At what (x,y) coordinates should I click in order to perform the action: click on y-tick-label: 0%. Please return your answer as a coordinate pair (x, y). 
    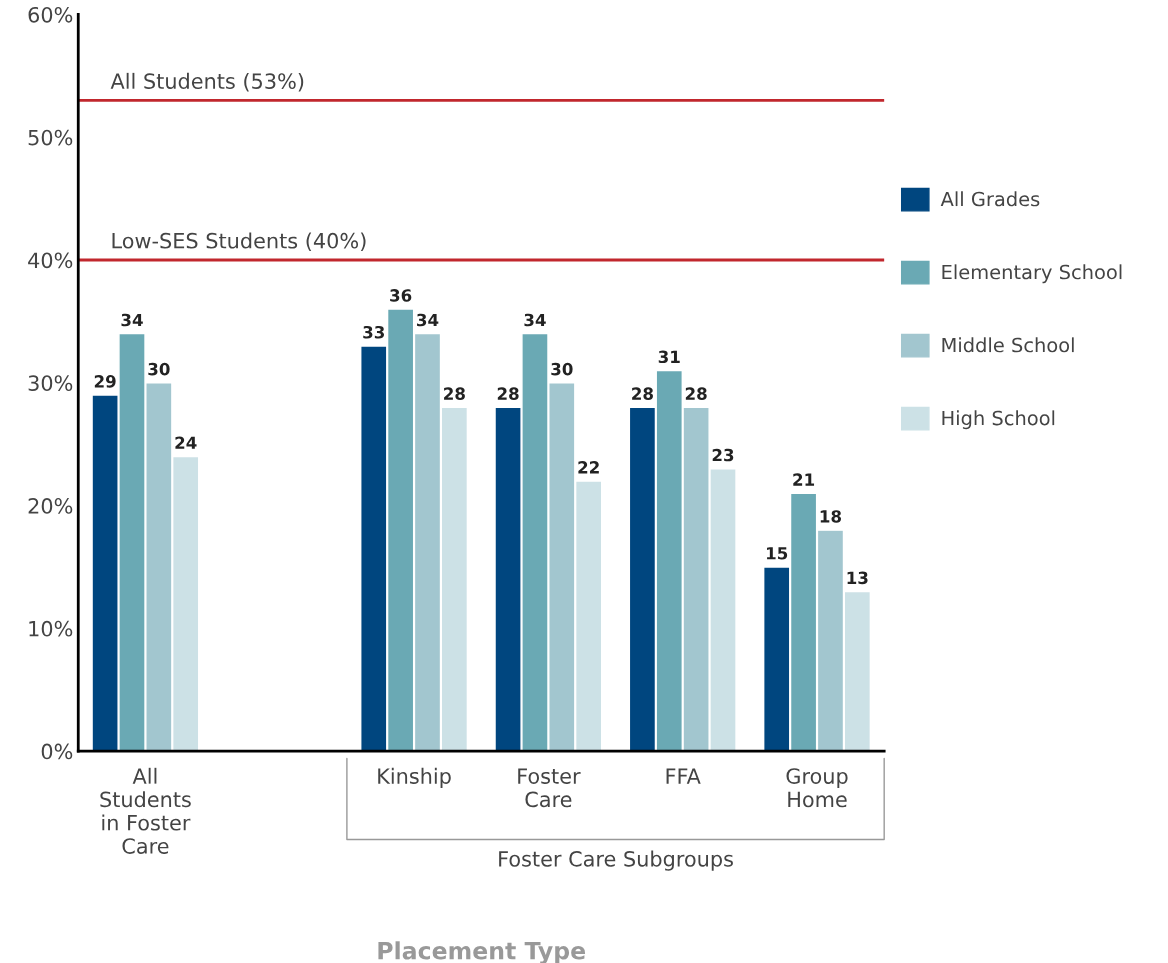
    Looking at the image, I should click on (57, 751).